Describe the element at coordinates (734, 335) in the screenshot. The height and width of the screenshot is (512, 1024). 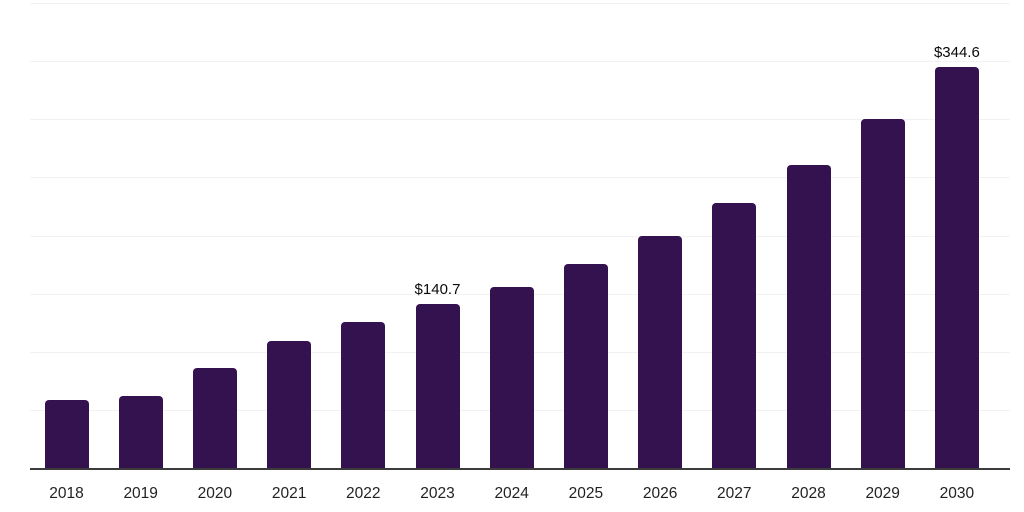
I see `bar-2027` at that location.